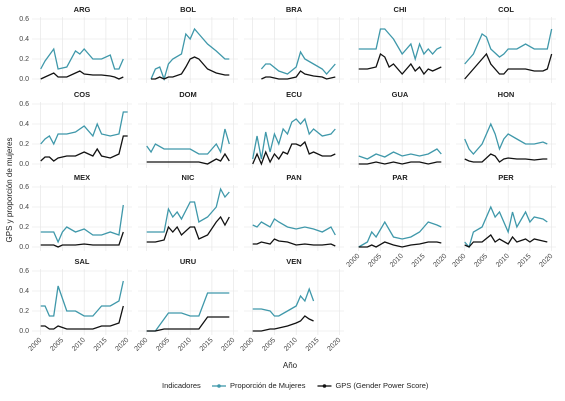  What do you see at coordinates (82, 94) in the screenshot?
I see `panel-title: COS` at bounding box center [82, 94].